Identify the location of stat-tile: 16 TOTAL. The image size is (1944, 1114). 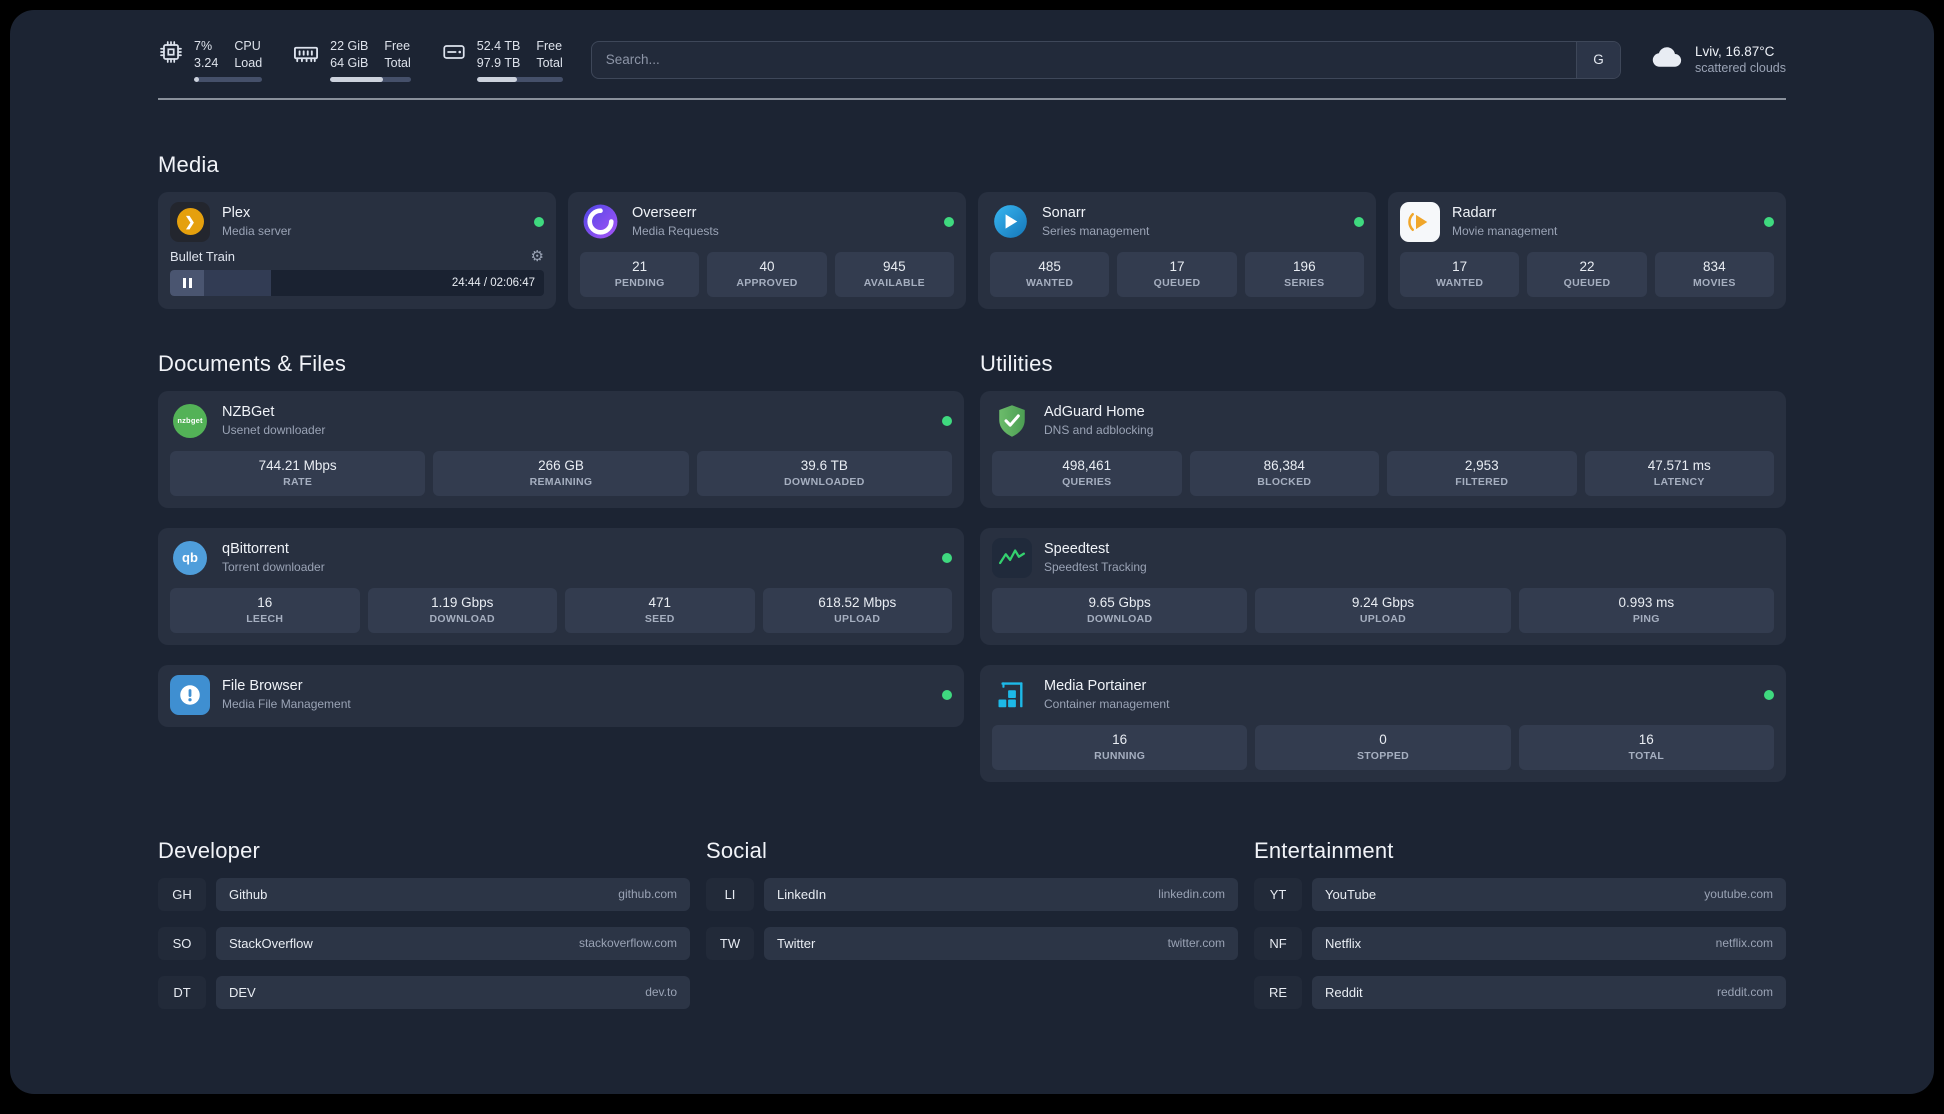
(1646, 747).